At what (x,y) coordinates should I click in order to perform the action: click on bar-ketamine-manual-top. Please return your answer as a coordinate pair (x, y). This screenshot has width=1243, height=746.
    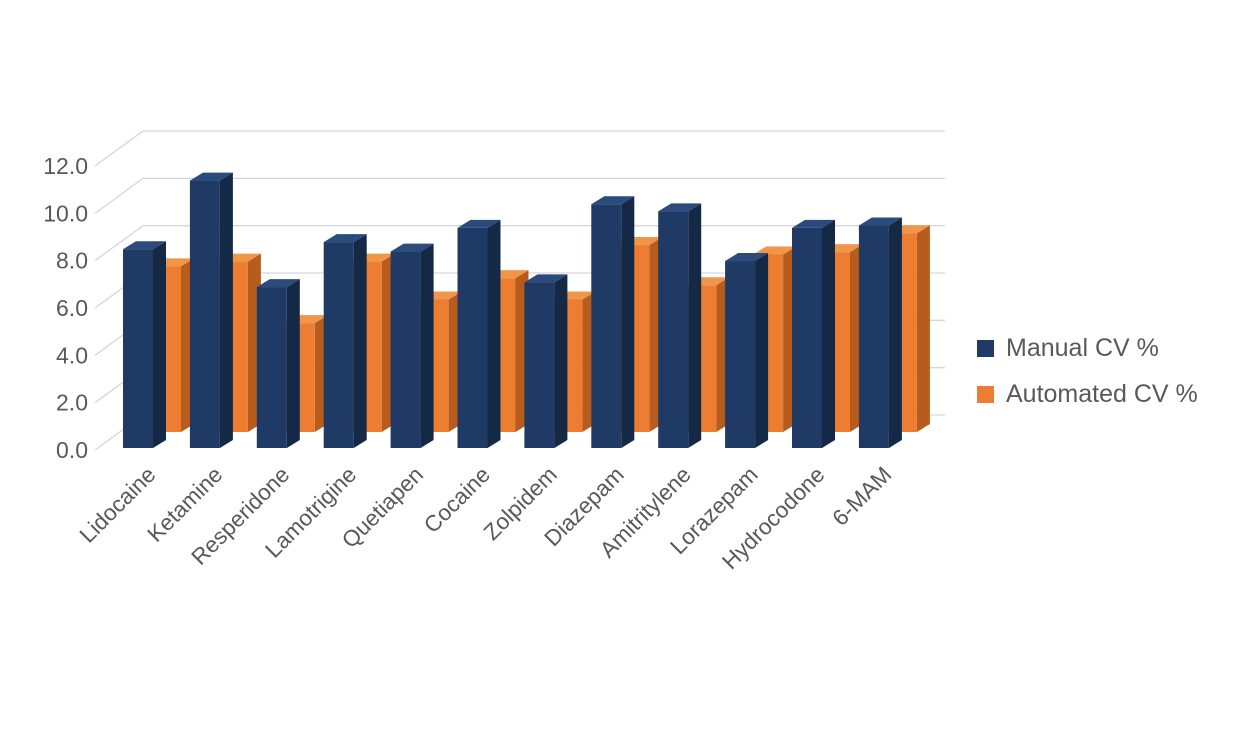
    Looking at the image, I should click on (211, 176).